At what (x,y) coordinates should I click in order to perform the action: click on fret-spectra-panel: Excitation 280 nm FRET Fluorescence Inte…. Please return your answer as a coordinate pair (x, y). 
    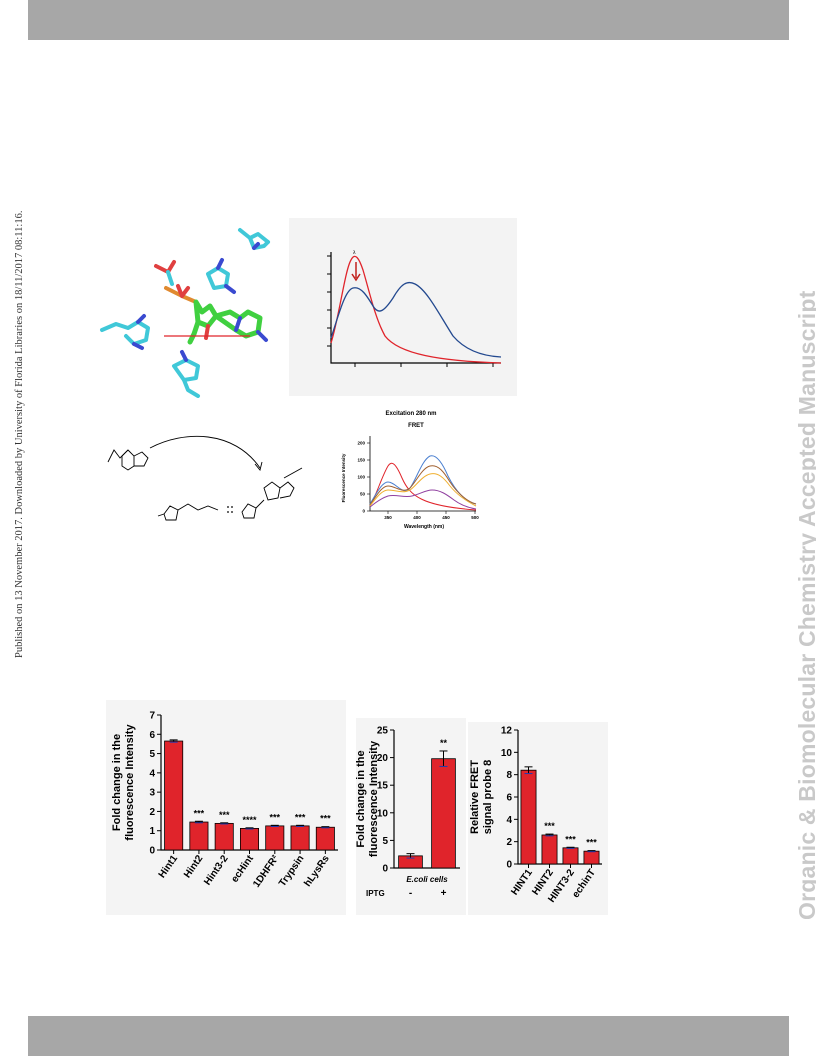
    Looking at the image, I should click on (410, 470).